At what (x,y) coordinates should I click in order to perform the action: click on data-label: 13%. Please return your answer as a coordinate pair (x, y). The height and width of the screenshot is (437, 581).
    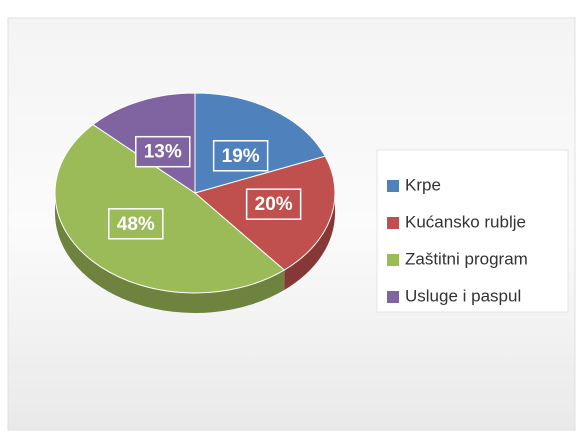
    Looking at the image, I should click on (163, 152).